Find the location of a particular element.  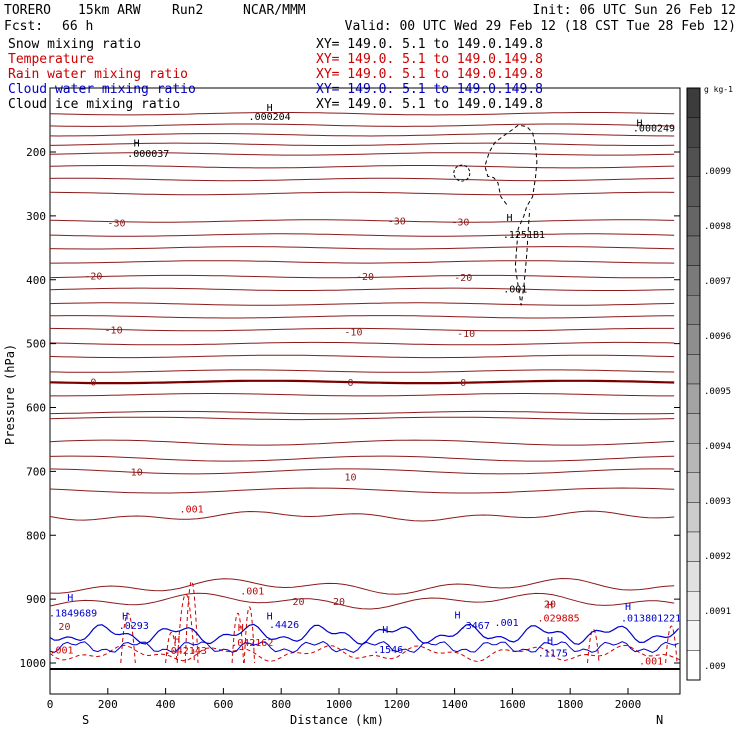

maximum-value-label: .000249 is located at coordinates (654, 129).